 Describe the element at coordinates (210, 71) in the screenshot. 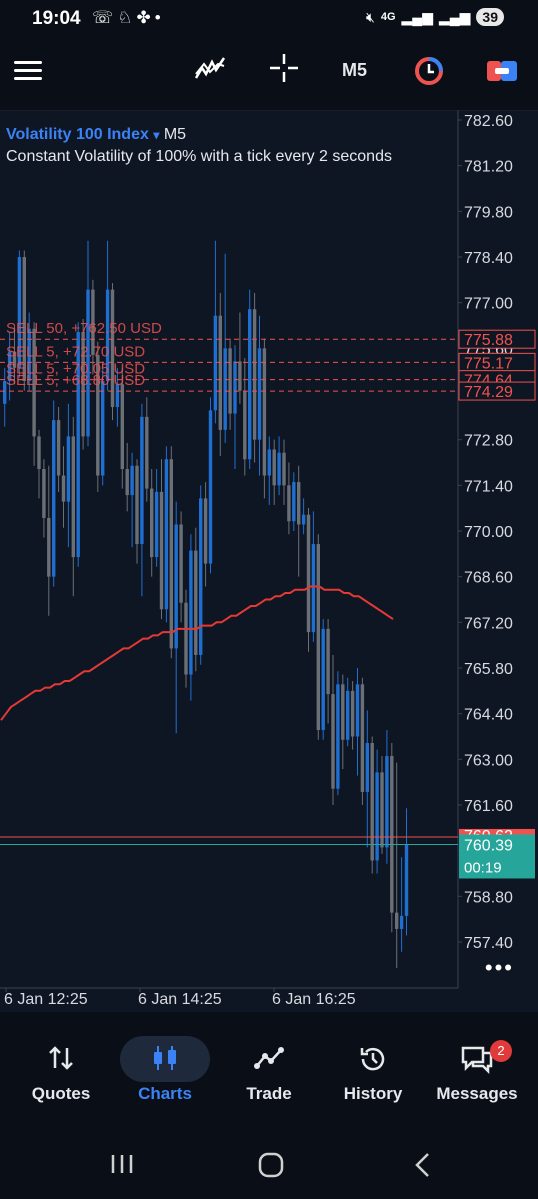

I see `indicators-icon` at that location.